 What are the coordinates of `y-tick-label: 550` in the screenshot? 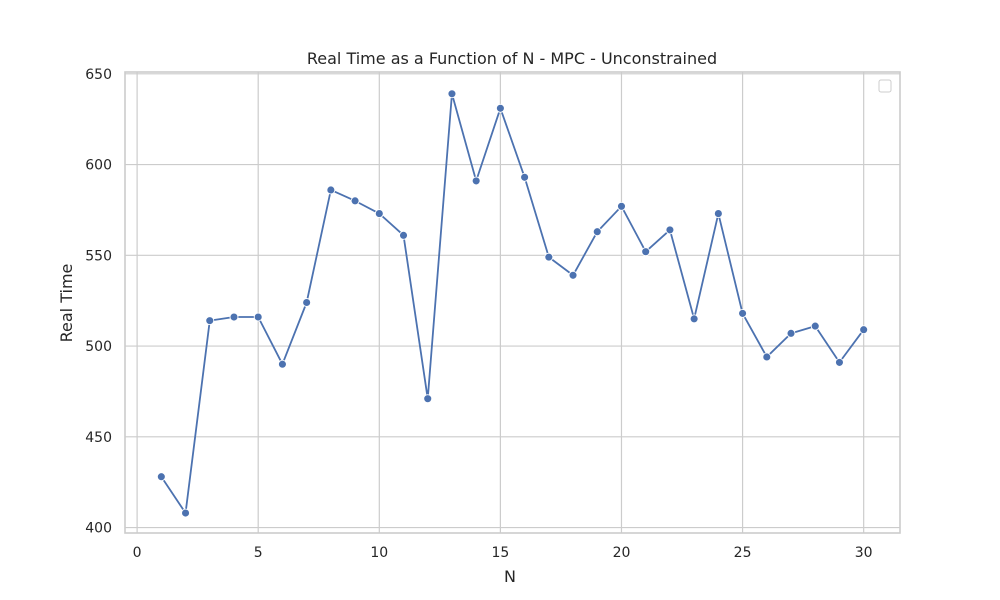 It's located at (98, 256).